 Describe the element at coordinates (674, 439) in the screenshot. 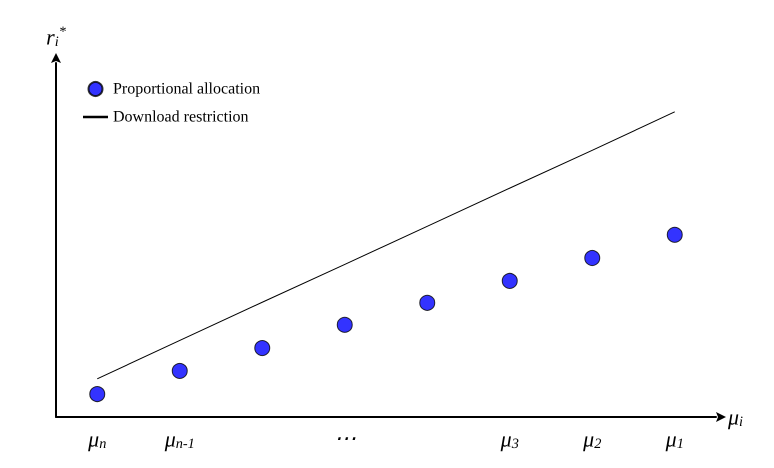

I see `x-tick-label: μ1` at that location.